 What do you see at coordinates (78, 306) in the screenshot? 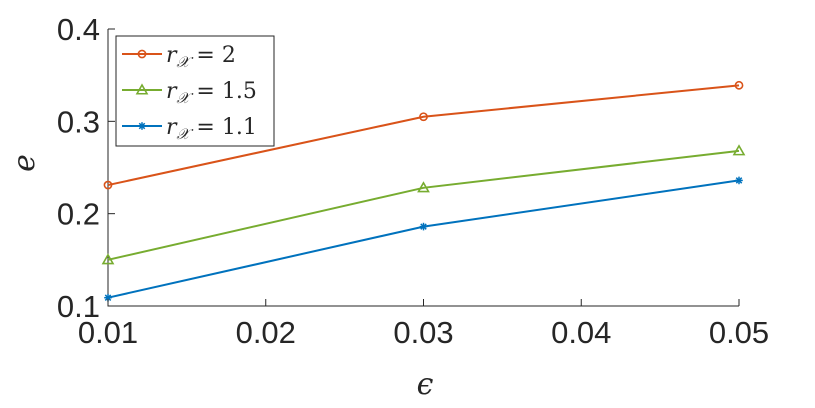
I see `y-tick-label: 0.1` at bounding box center [78, 306].